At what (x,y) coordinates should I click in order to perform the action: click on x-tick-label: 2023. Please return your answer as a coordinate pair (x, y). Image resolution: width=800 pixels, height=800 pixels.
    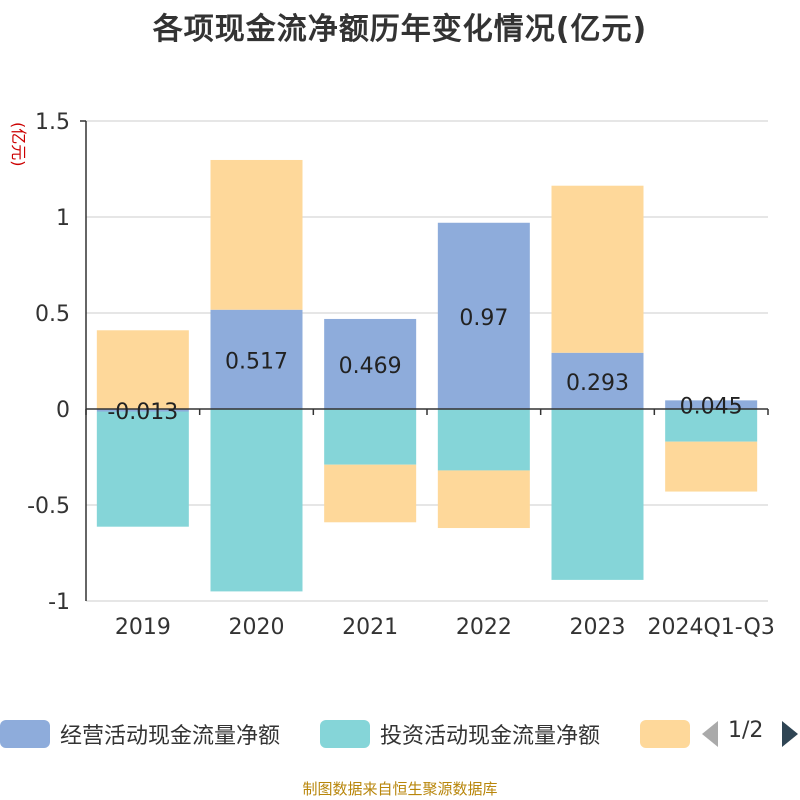
    Looking at the image, I should click on (598, 627).